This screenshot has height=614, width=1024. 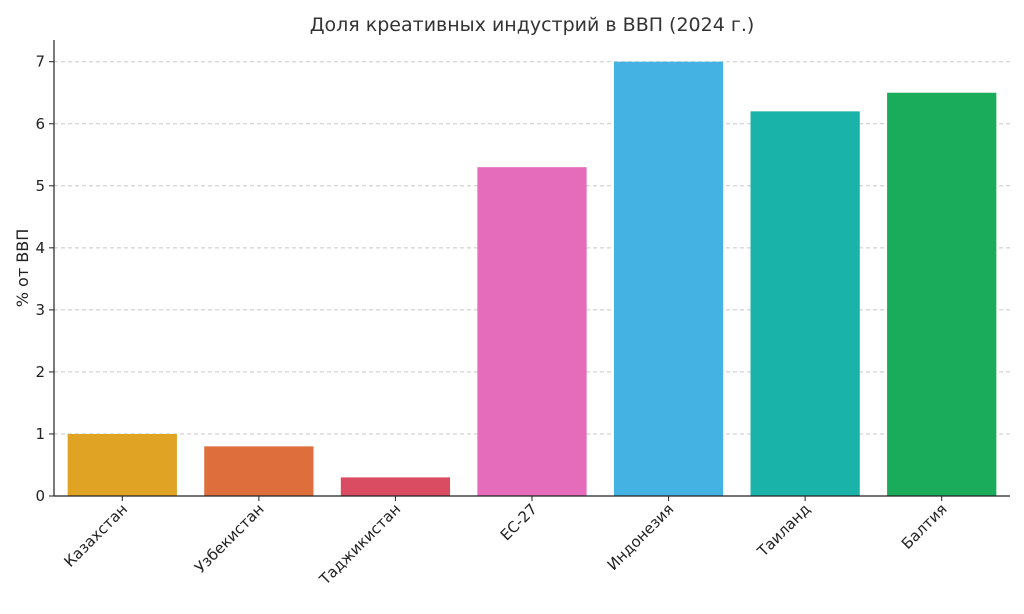 What do you see at coordinates (229, 538) in the screenshot?
I see `x-tick-label: Узбекистан` at bounding box center [229, 538].